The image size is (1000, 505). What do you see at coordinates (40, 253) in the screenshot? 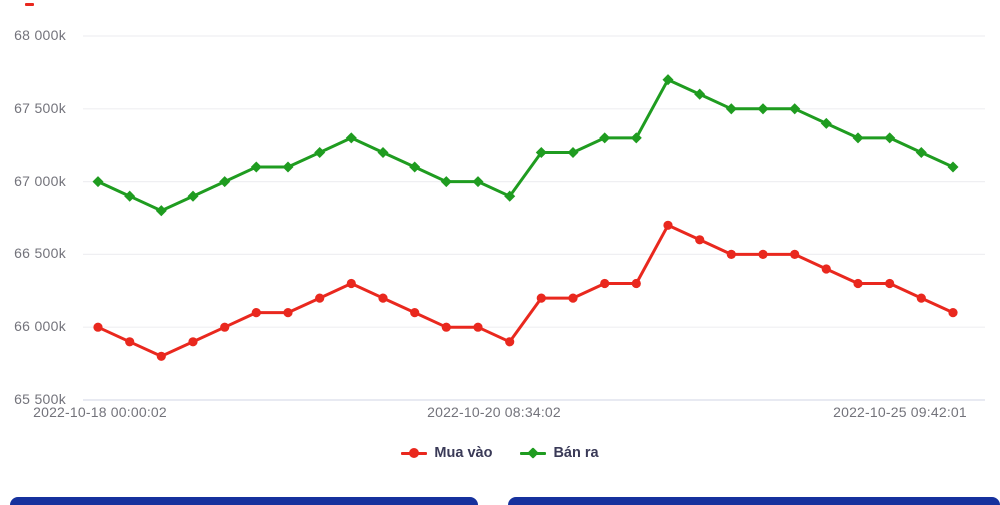
I see `y-axis-tick-label: 66 500k` at bounding box center [40, 253].